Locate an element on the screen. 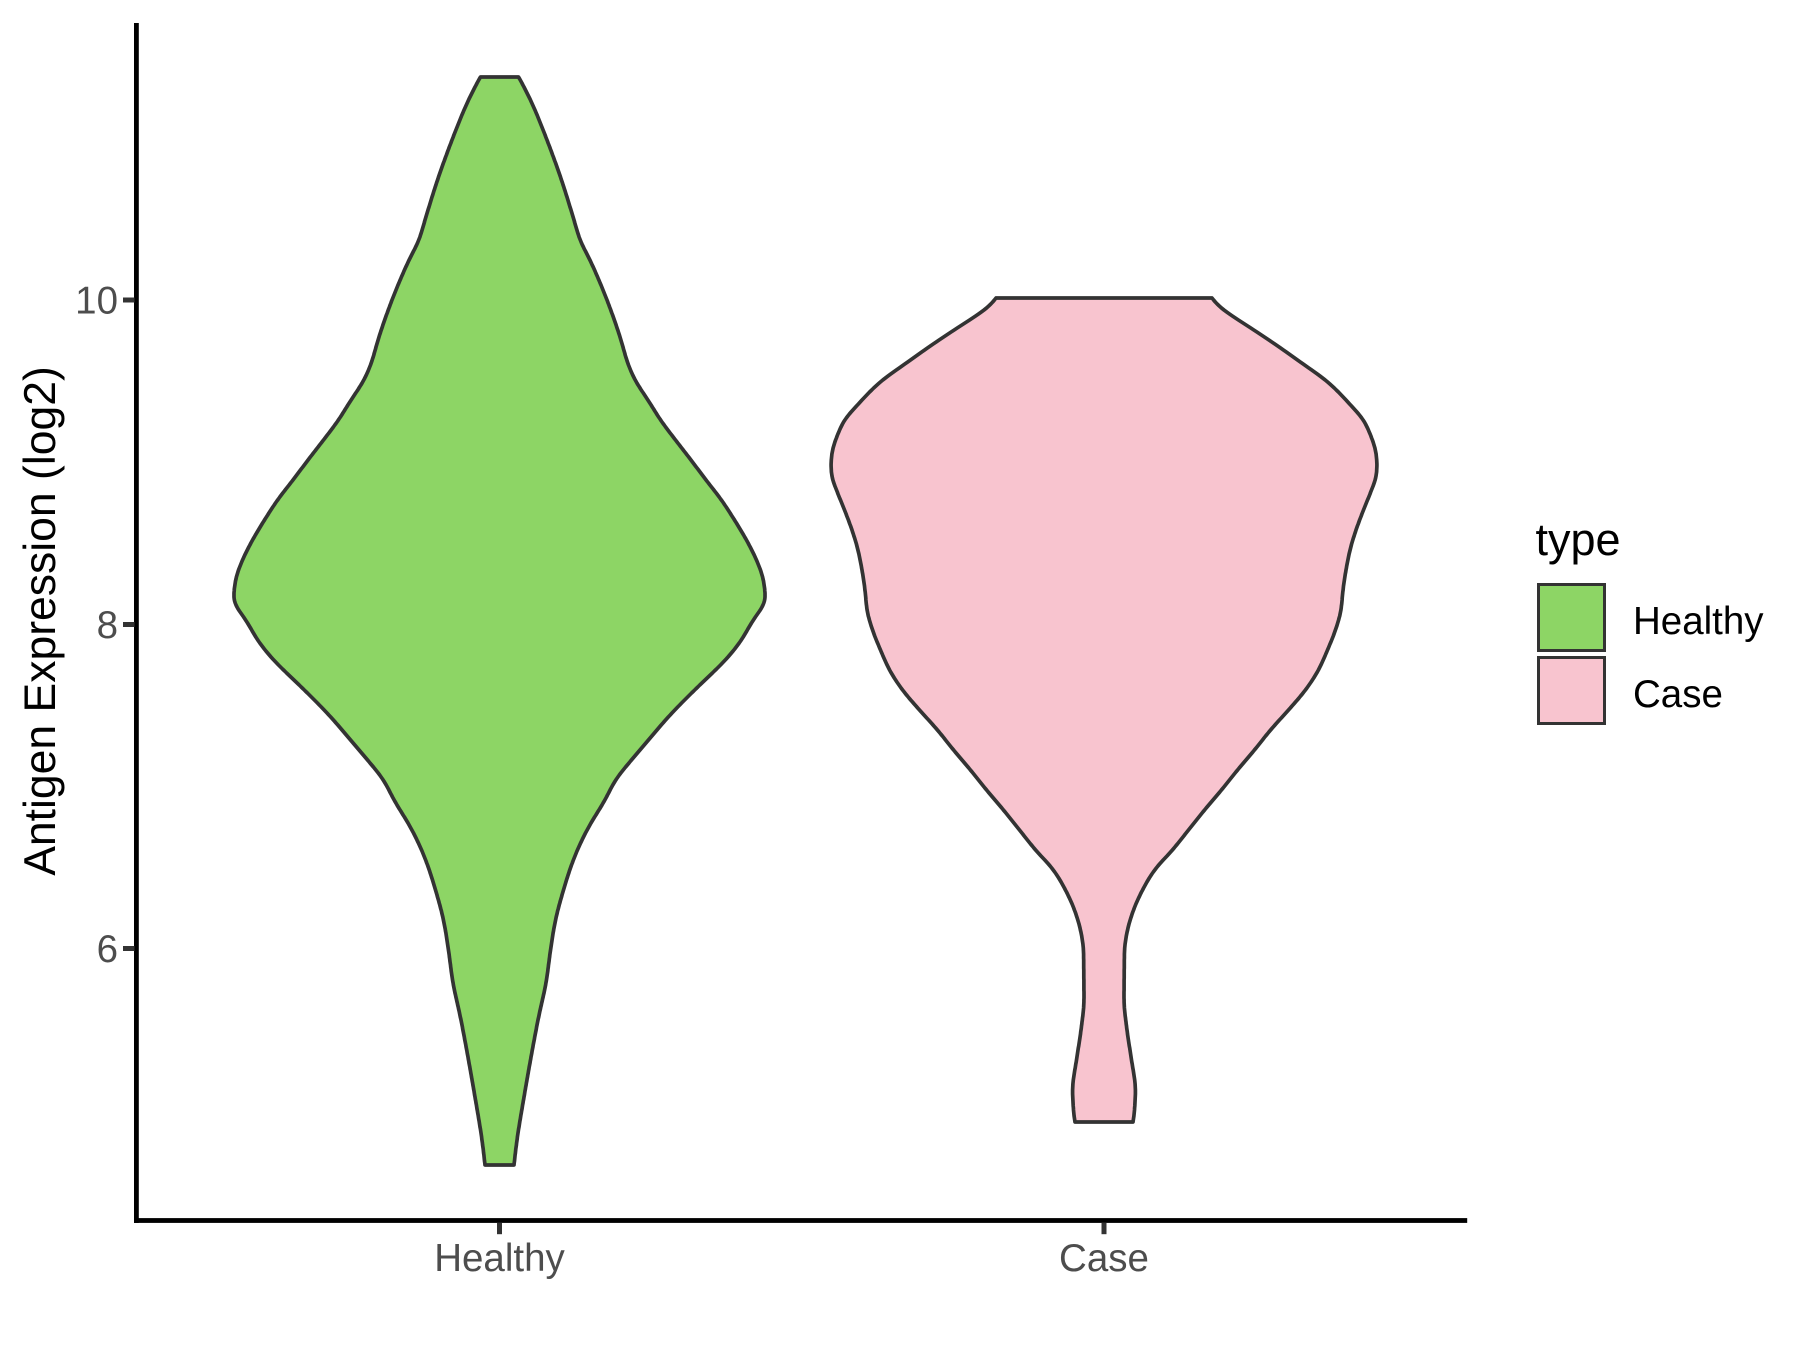 The image size is (1800, 1350). svg-text: 10 is located at coordinates (96, 301).